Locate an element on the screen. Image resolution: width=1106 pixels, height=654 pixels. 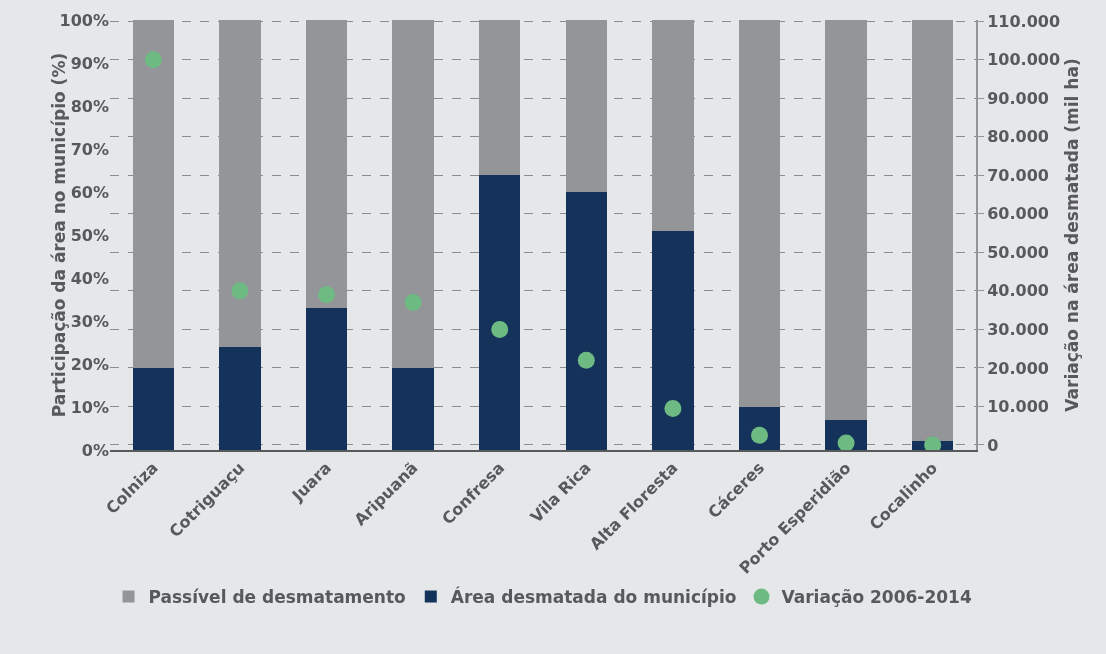
legend-label: Passível de desmatamento is located at coordinates (277, 597).